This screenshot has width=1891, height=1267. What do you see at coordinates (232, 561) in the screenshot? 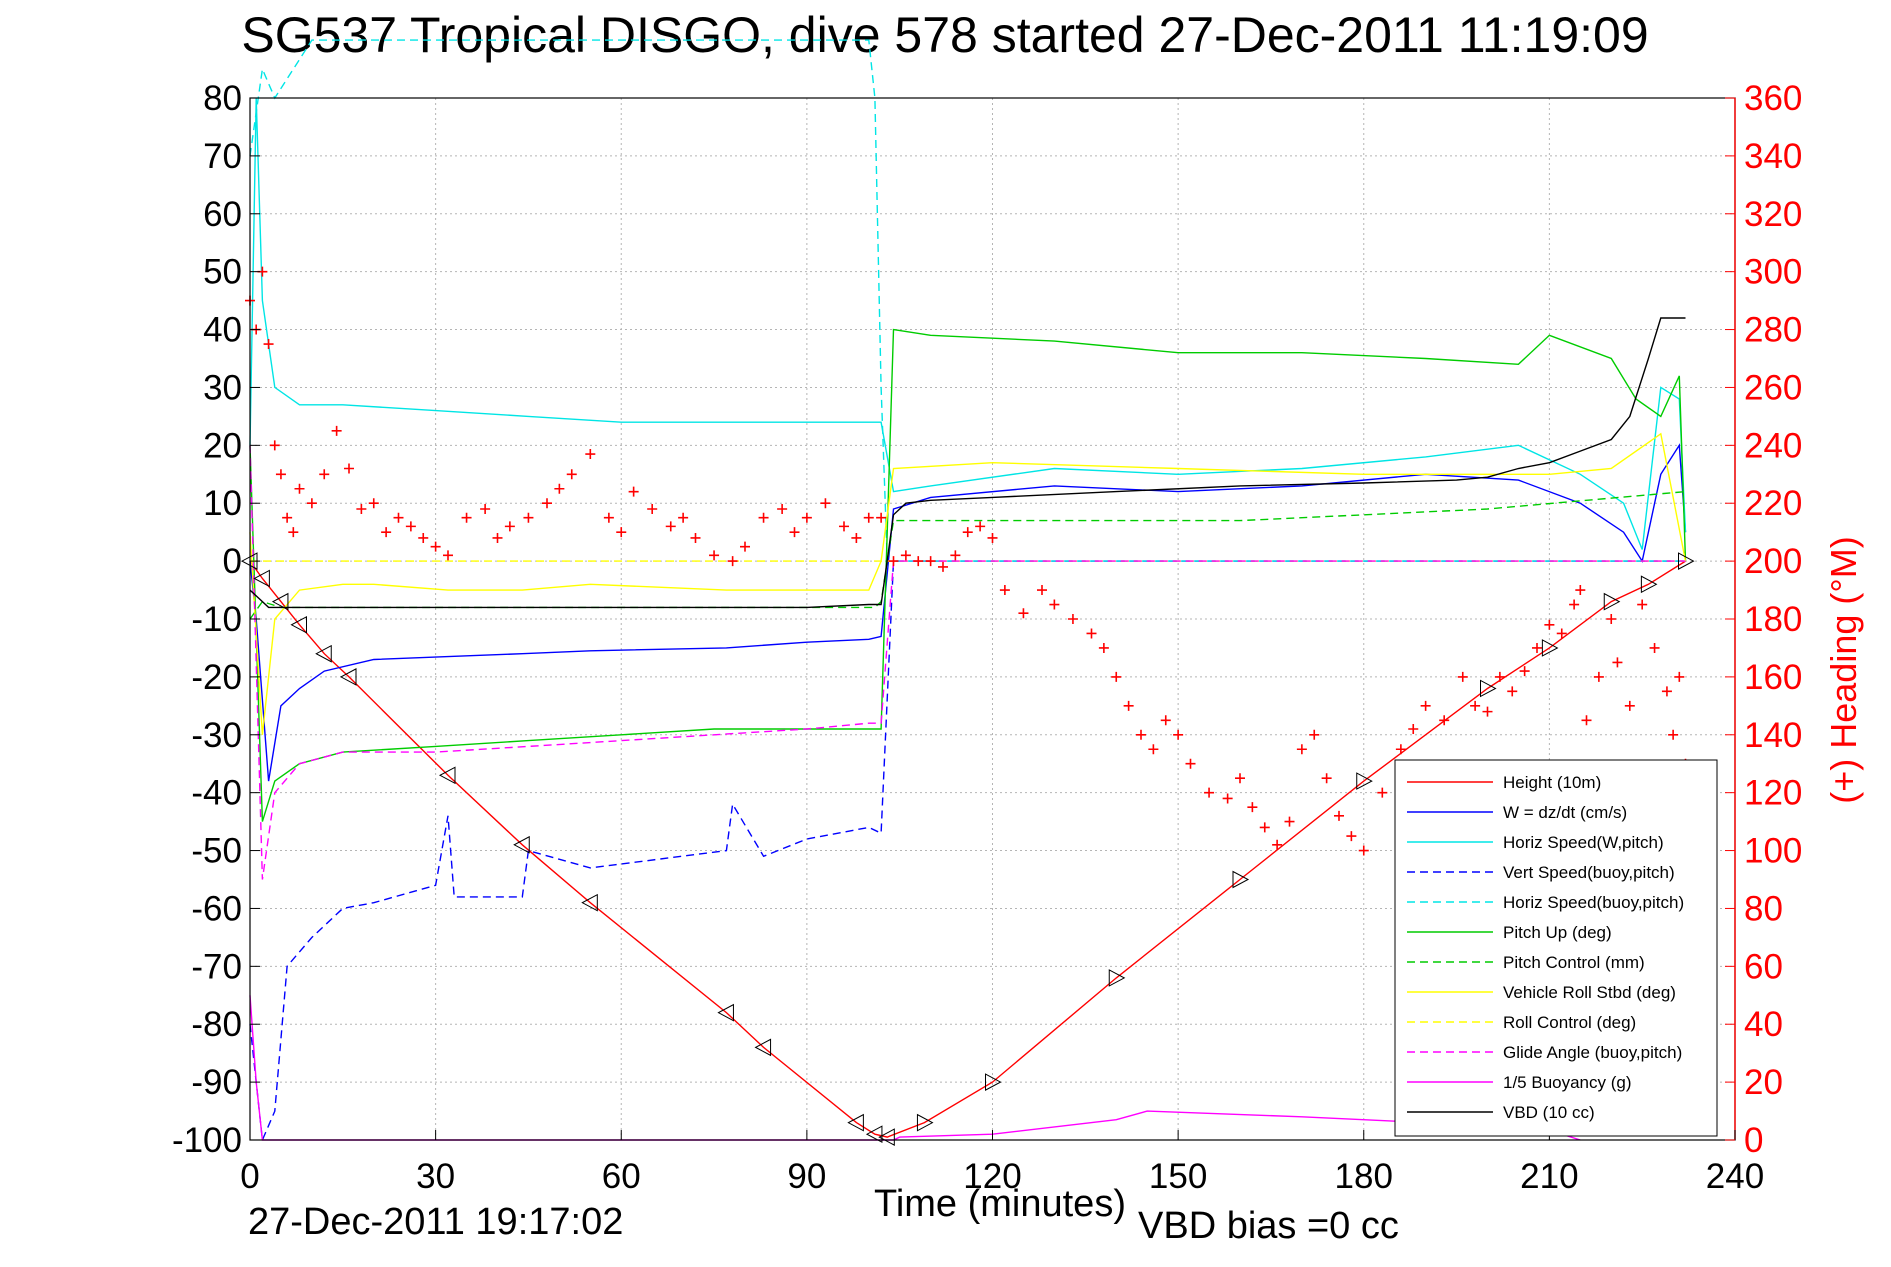
I see `y-tick-label-left: 0` at bounding box center [232, 561].